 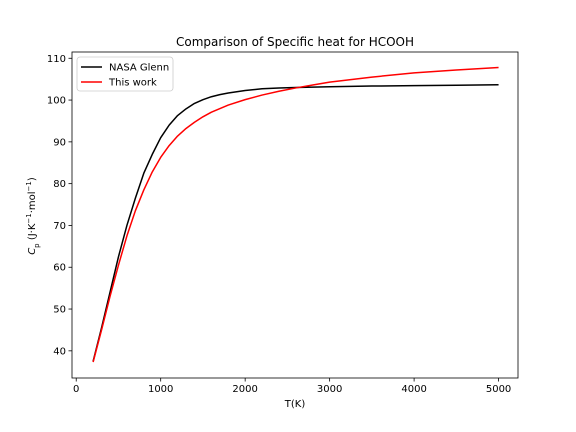 I want to click on y-tick-label: 110, so click(x=56, y=59).